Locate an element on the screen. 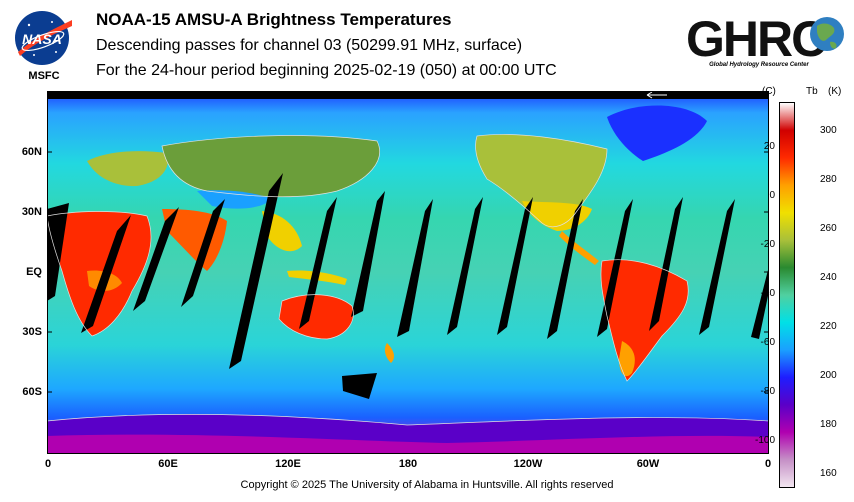 Image resolution: width=854 pixels, height=502 pixels. land-himalaya is located at coordinates (234, 199).